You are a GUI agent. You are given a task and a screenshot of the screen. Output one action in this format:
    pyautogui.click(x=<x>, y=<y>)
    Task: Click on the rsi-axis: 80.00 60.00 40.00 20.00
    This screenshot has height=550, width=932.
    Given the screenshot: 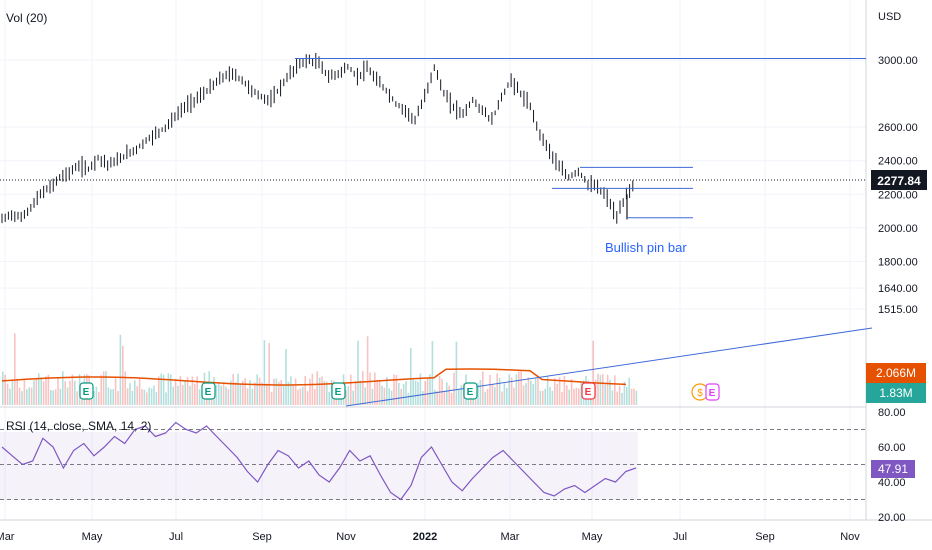 What is the action you would take?
    pyautogui.click(x=892, y=465)
    